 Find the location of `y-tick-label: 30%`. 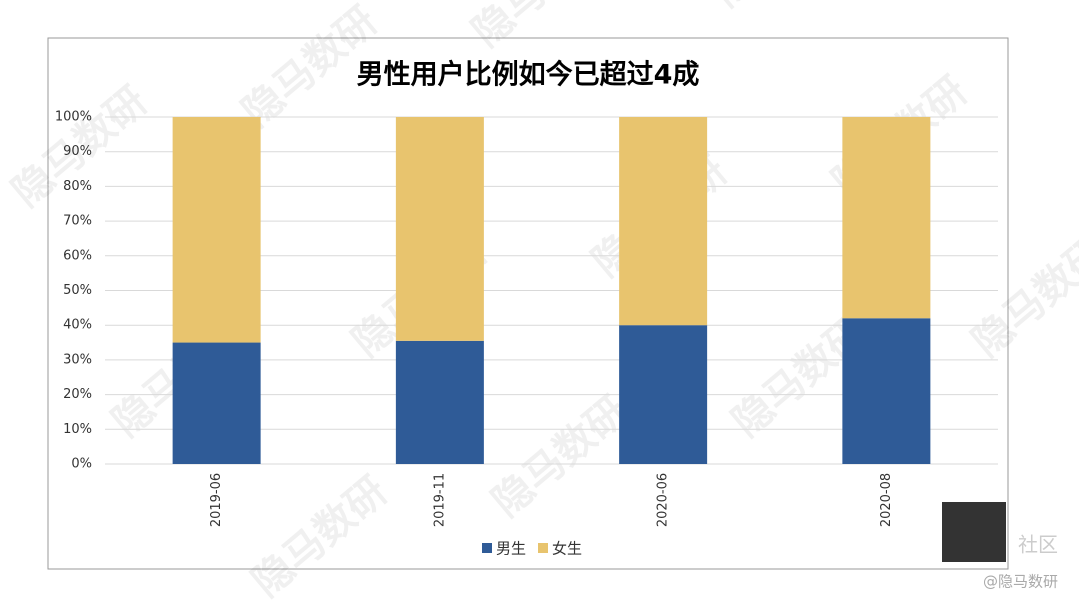

y-tick-label: 30% is located at coordinates (77, 359).